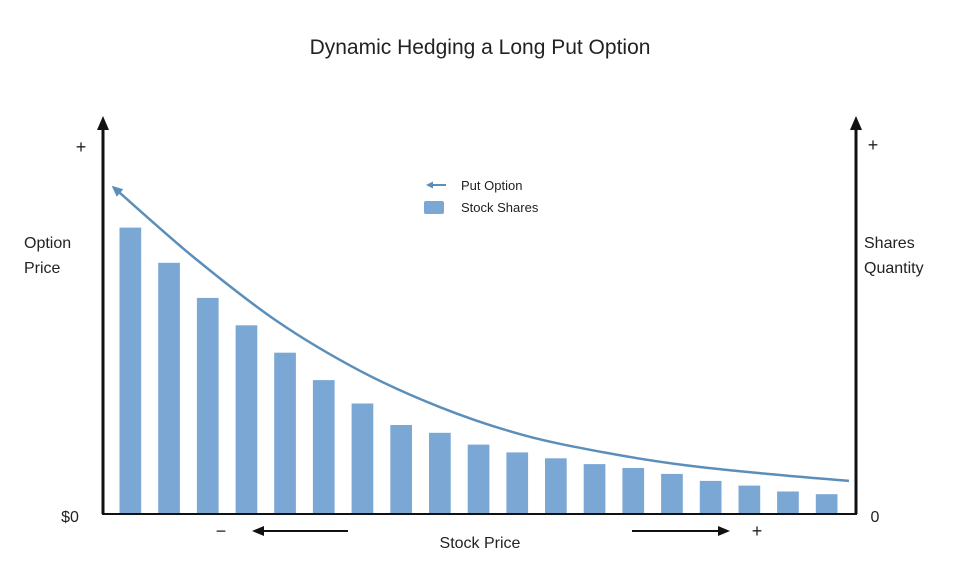 The image size is (965, 567). Describe the element at coordinates (81, 147) in the screenshot. I see `left-axis-top-label: +` at that location.